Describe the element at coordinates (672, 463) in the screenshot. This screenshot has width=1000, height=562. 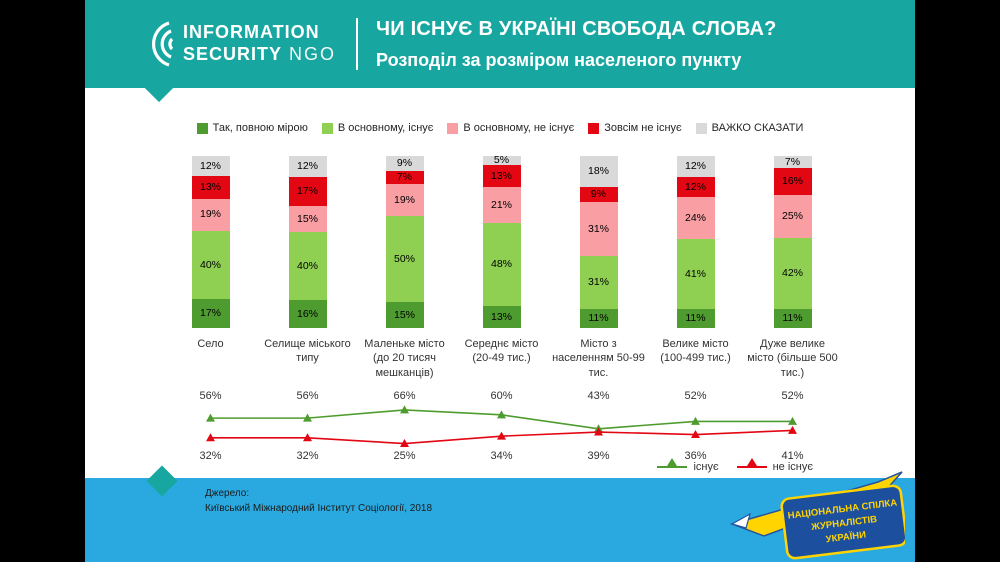
I see `green-triangle-marker-icon` at that location.